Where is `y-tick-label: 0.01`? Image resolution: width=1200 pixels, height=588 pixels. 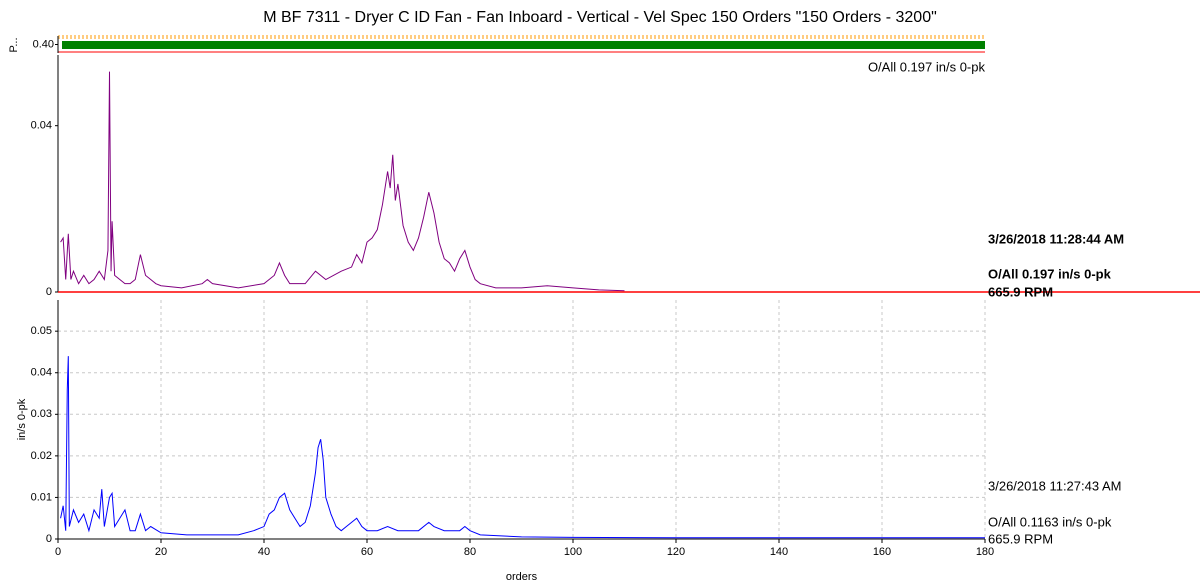
y-tick-label: 0.01 is located at coordinates (41, 497).